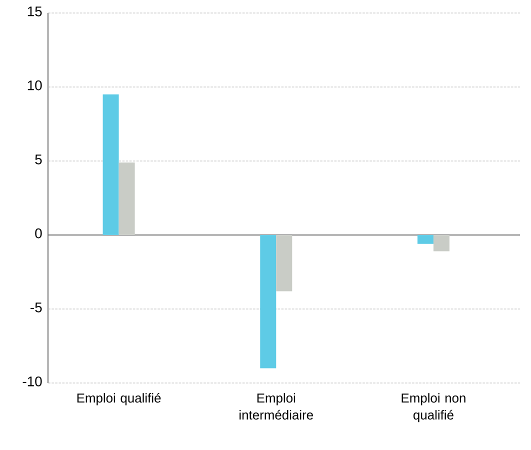 This screenshot has width=531, height=450. What do you see at coordinates (38, 233) in the screenshot?
I see `y-tick-label: 0` at bounding box center [38, 233].